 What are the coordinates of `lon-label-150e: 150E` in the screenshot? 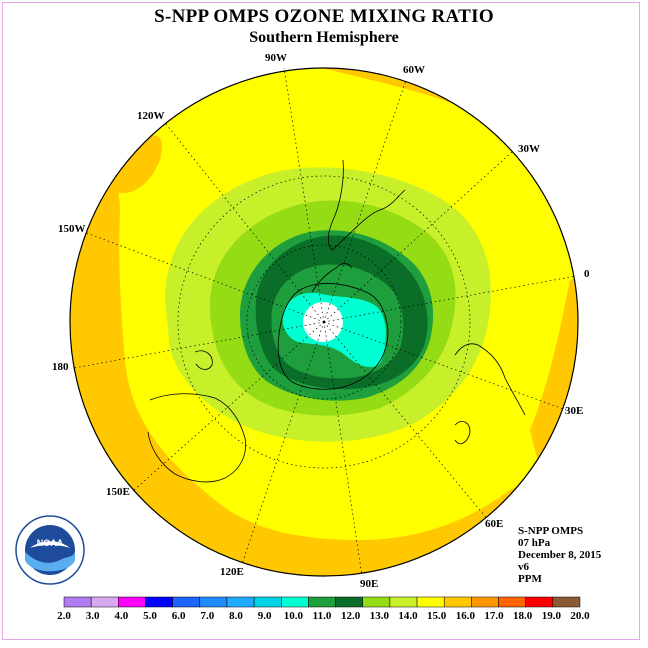 It's located at (118, 492).